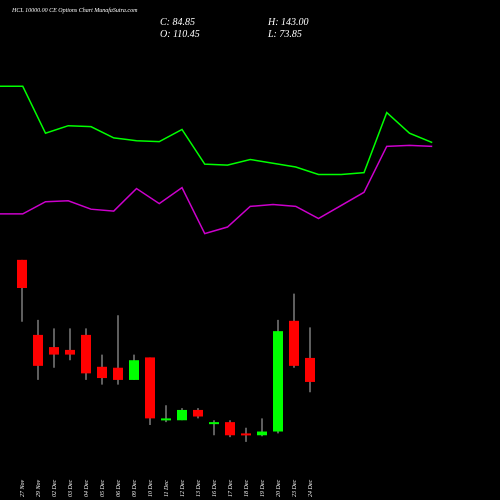 This screenshot has height=500, width=500. I want to click on x-tick-label: 24 Dec, so click(310, 488).